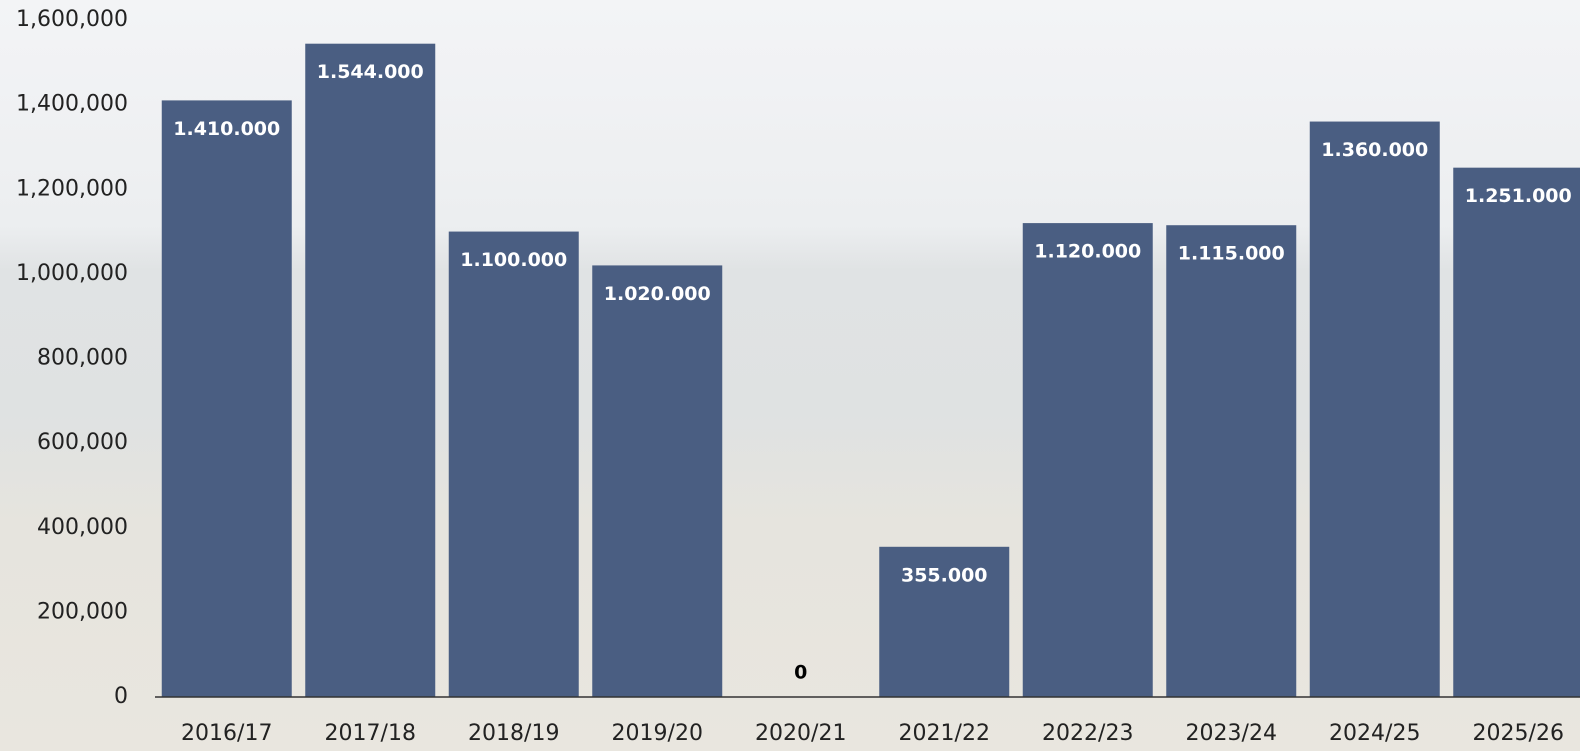  What do you see at coordinates (226, 733) in the screenshot?
I see `x-tick-label: 2016/17` at bounding box center [226, 733].